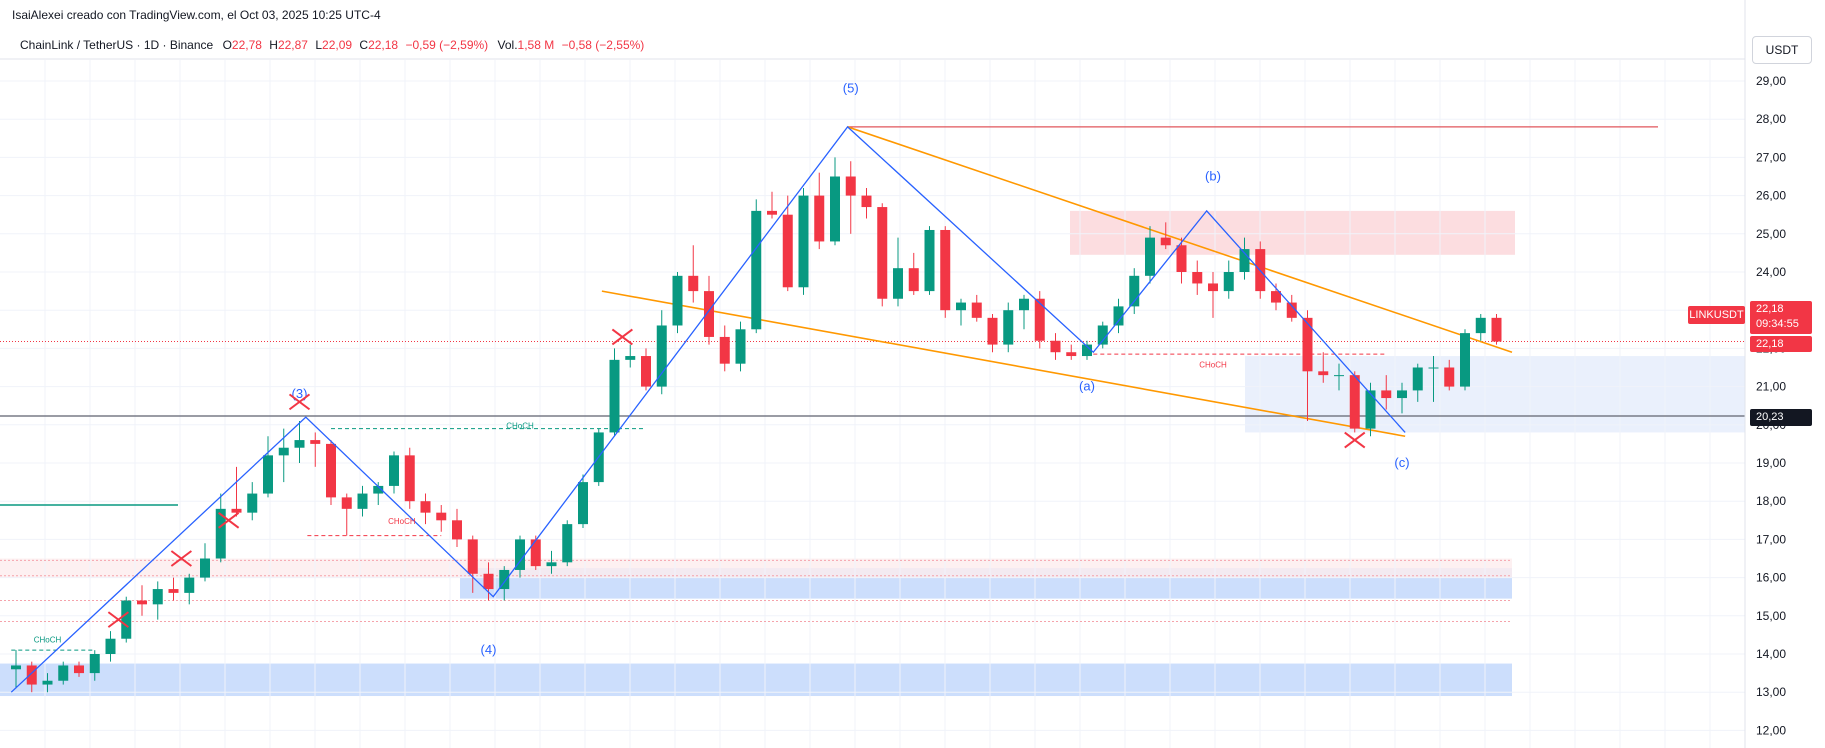  What do you see at coordinates (383, 45) in the screenshot?
I see `close-value: 22,18` at bounding box center [383, 45].